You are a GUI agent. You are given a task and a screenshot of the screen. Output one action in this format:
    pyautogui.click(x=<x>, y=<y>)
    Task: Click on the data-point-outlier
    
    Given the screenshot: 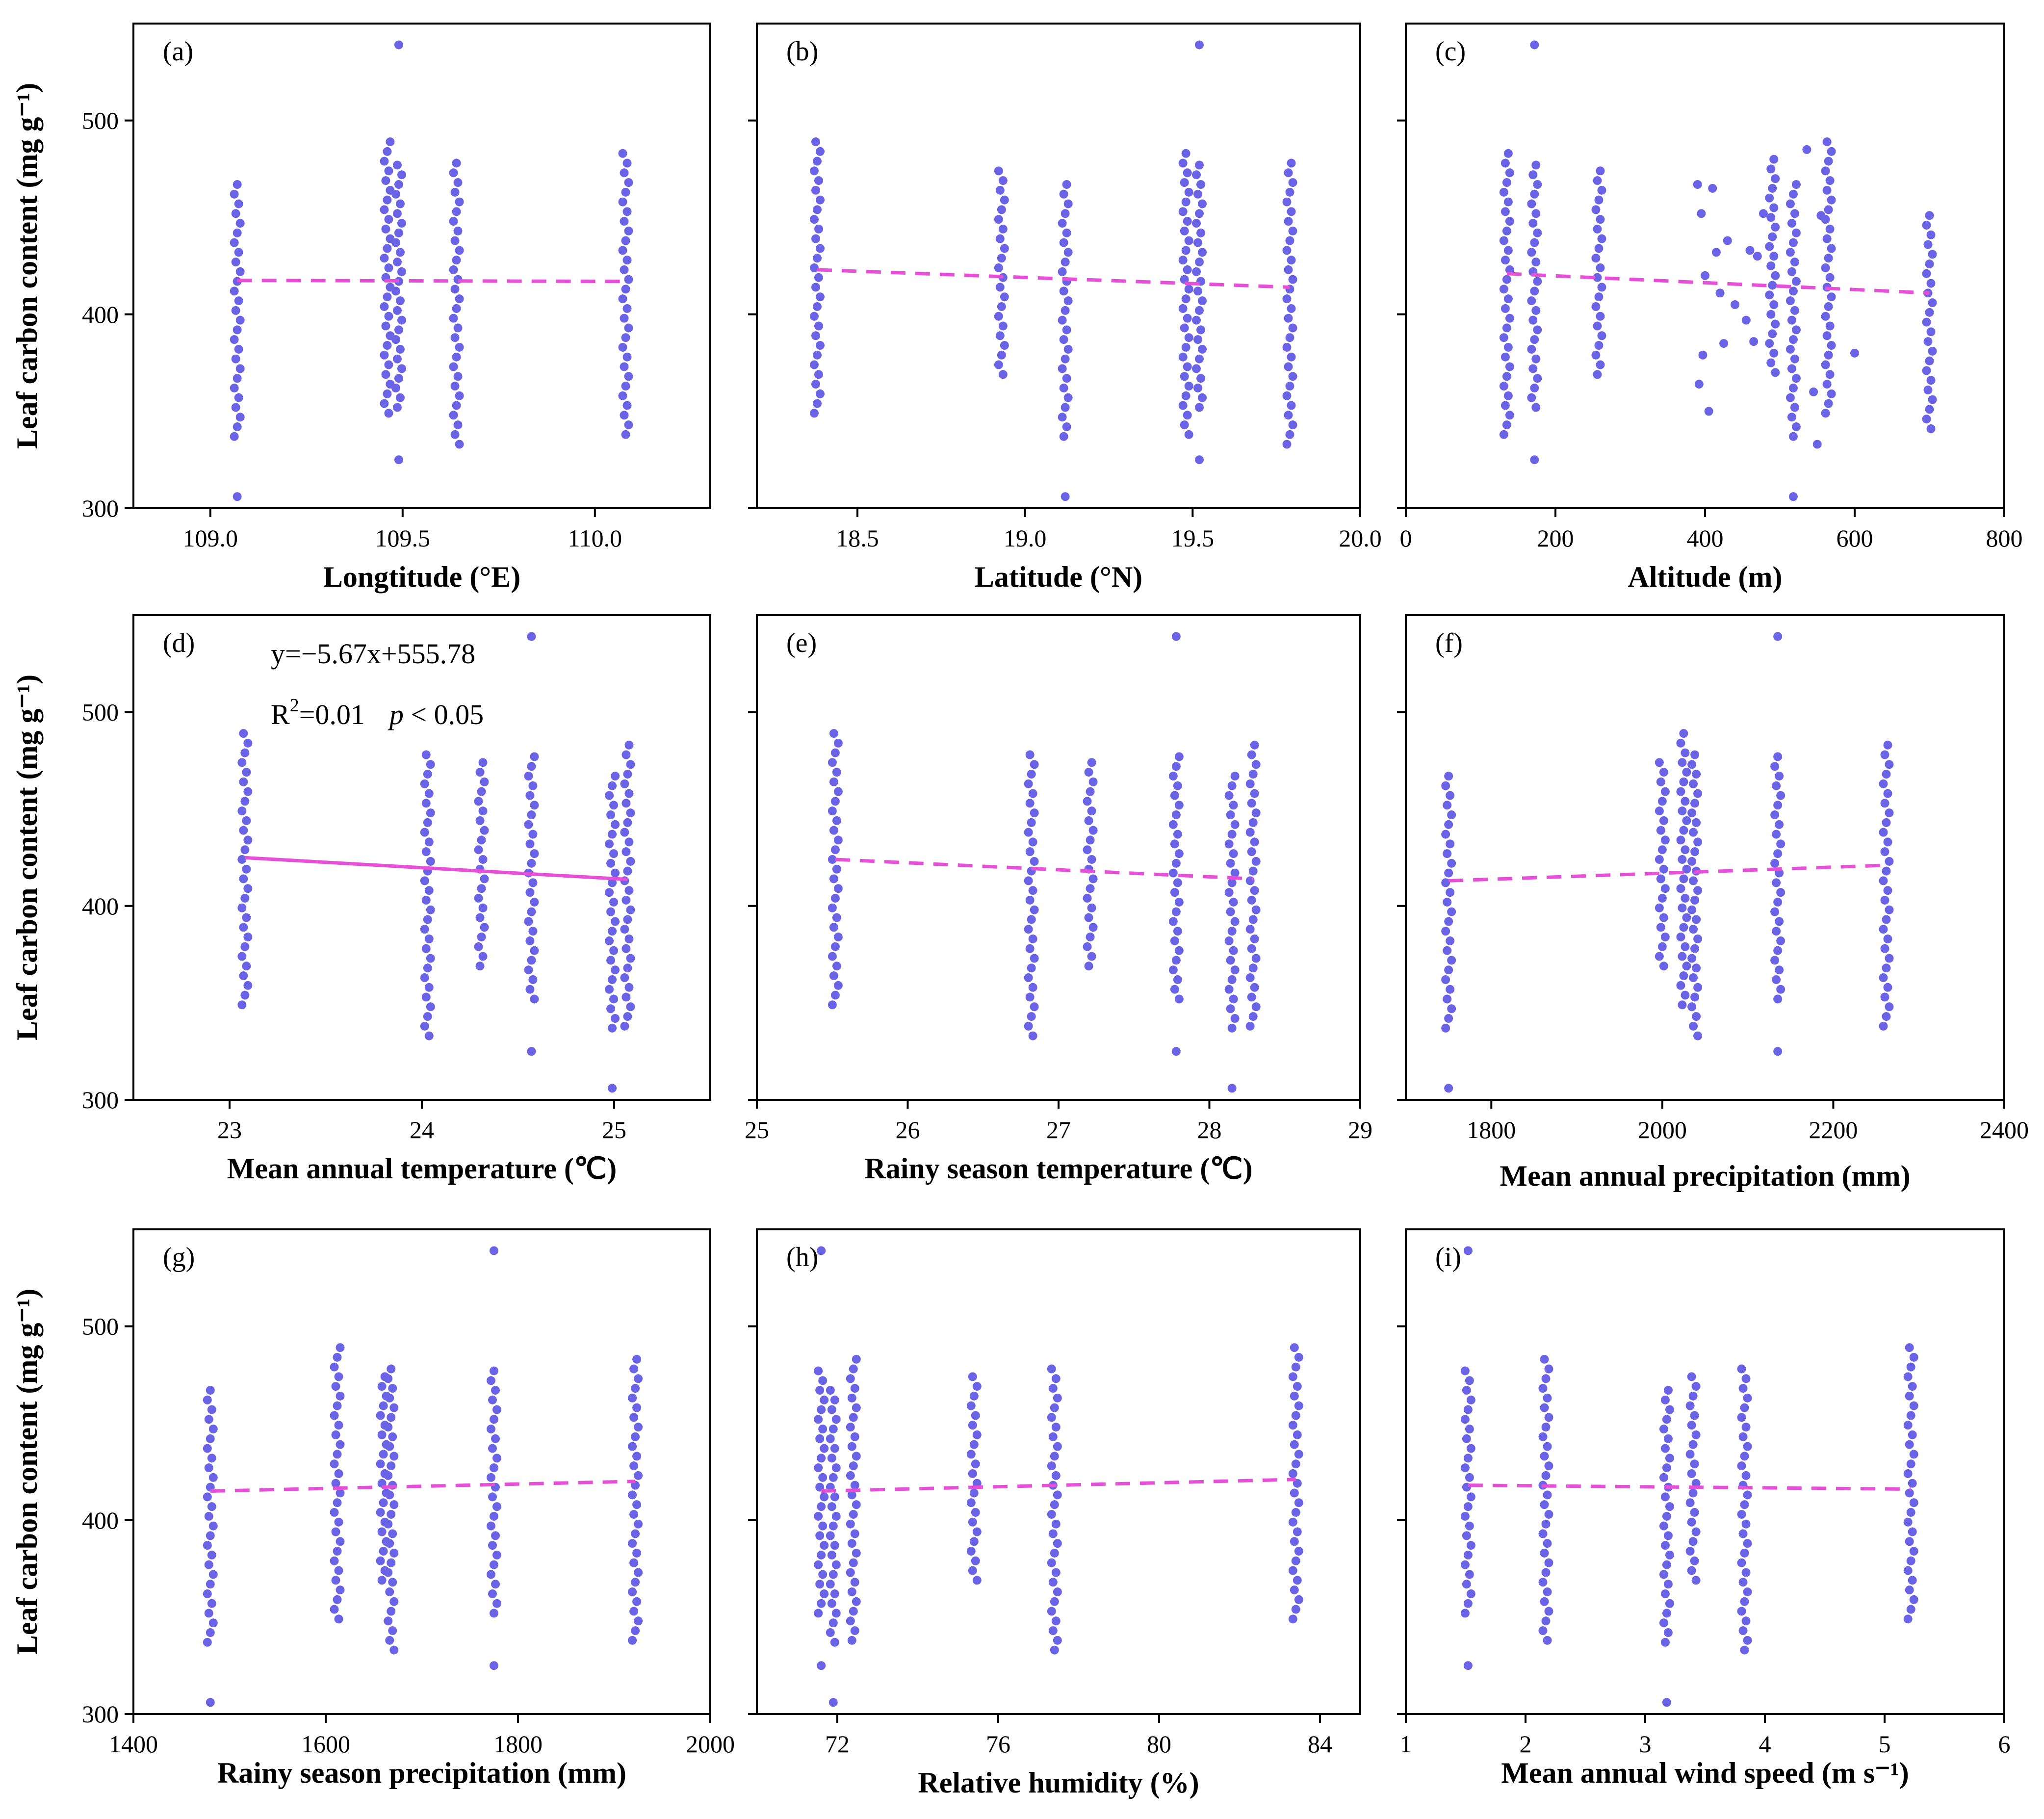 What is the action you would take?
    pyautogui.click(x=1468, y=1250)
    